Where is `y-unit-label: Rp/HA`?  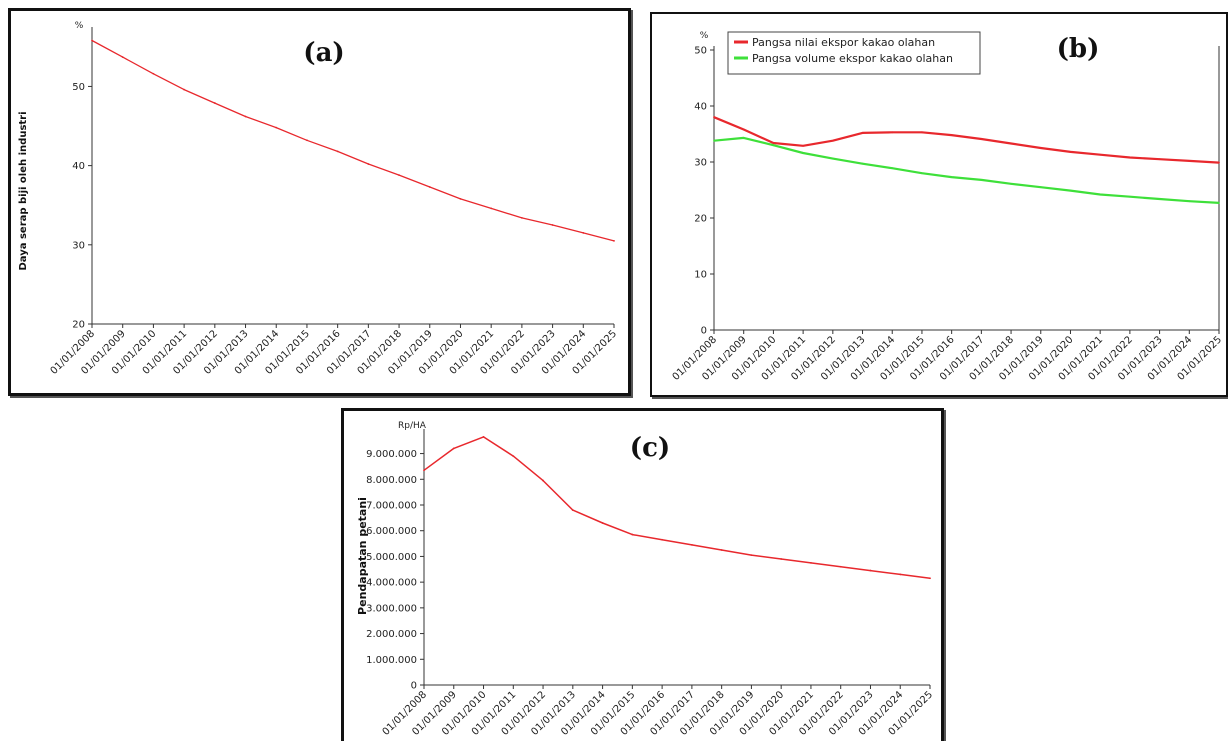 y-unit-label: Rp/HA is located at coordinates (412, 426).